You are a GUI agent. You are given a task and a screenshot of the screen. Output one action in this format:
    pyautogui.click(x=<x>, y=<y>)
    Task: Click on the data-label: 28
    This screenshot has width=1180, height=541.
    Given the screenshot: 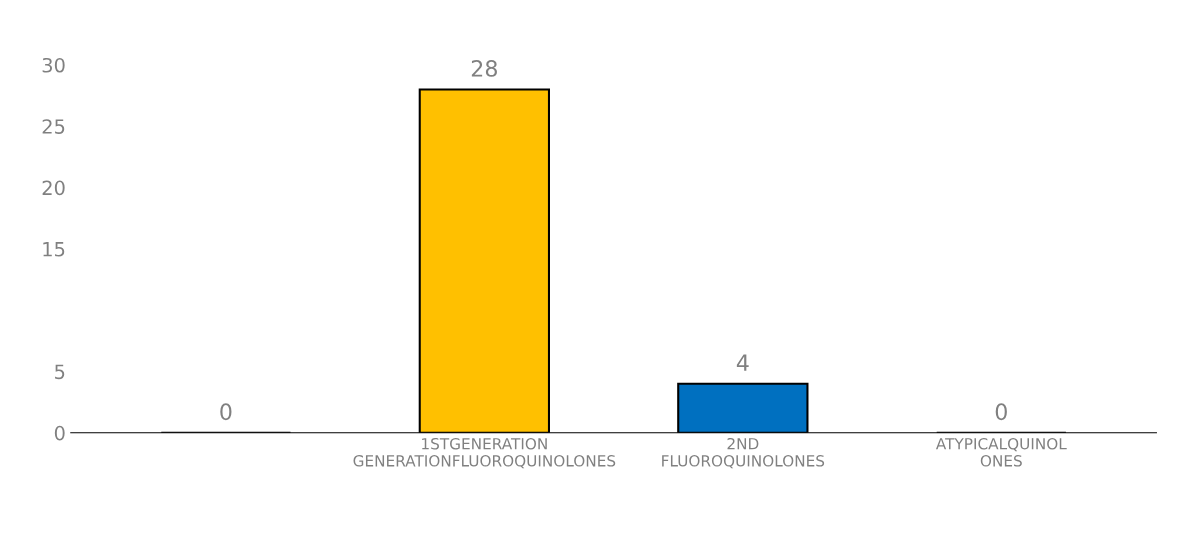 What is the action you would take?
    pyautogui.click(x=484, y=68)
    